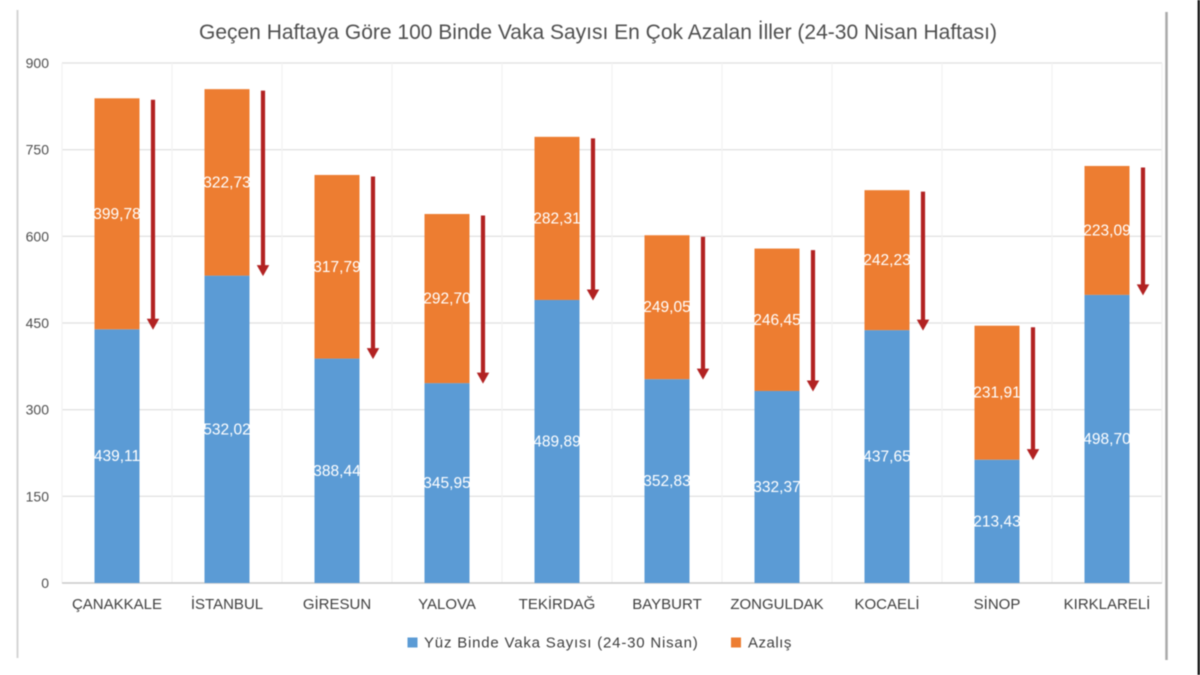 The height and width of the screenshot is (675, 1200). What do you see at coordinates (45, 583) in the screenshot?
I see `svg-text: 0` at bounding box center [45, 583].